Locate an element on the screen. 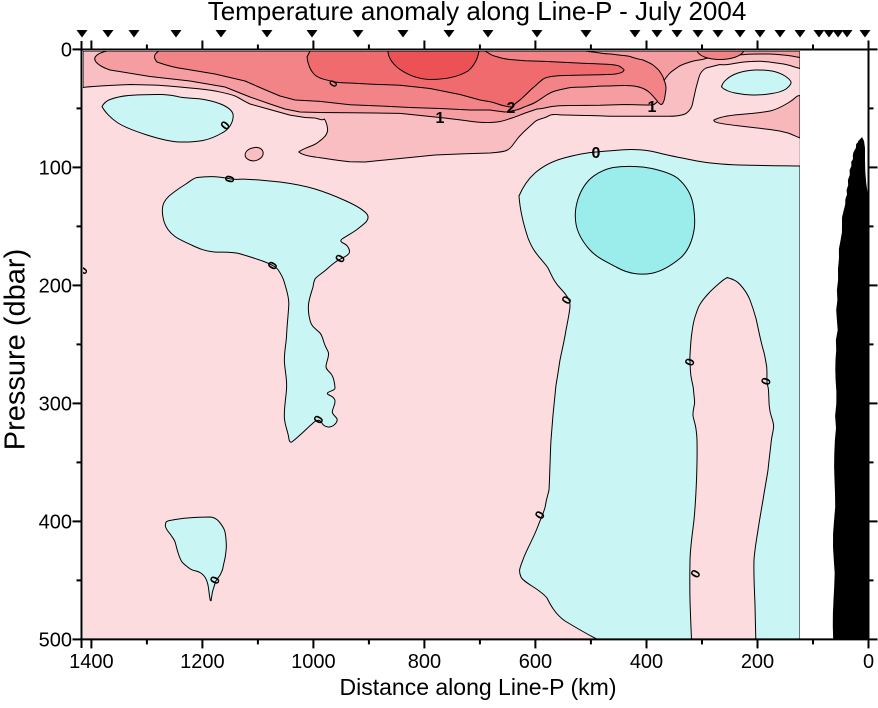 The image size is (878, 708). svg-text: 1400 is located at coordinates (91, 662).